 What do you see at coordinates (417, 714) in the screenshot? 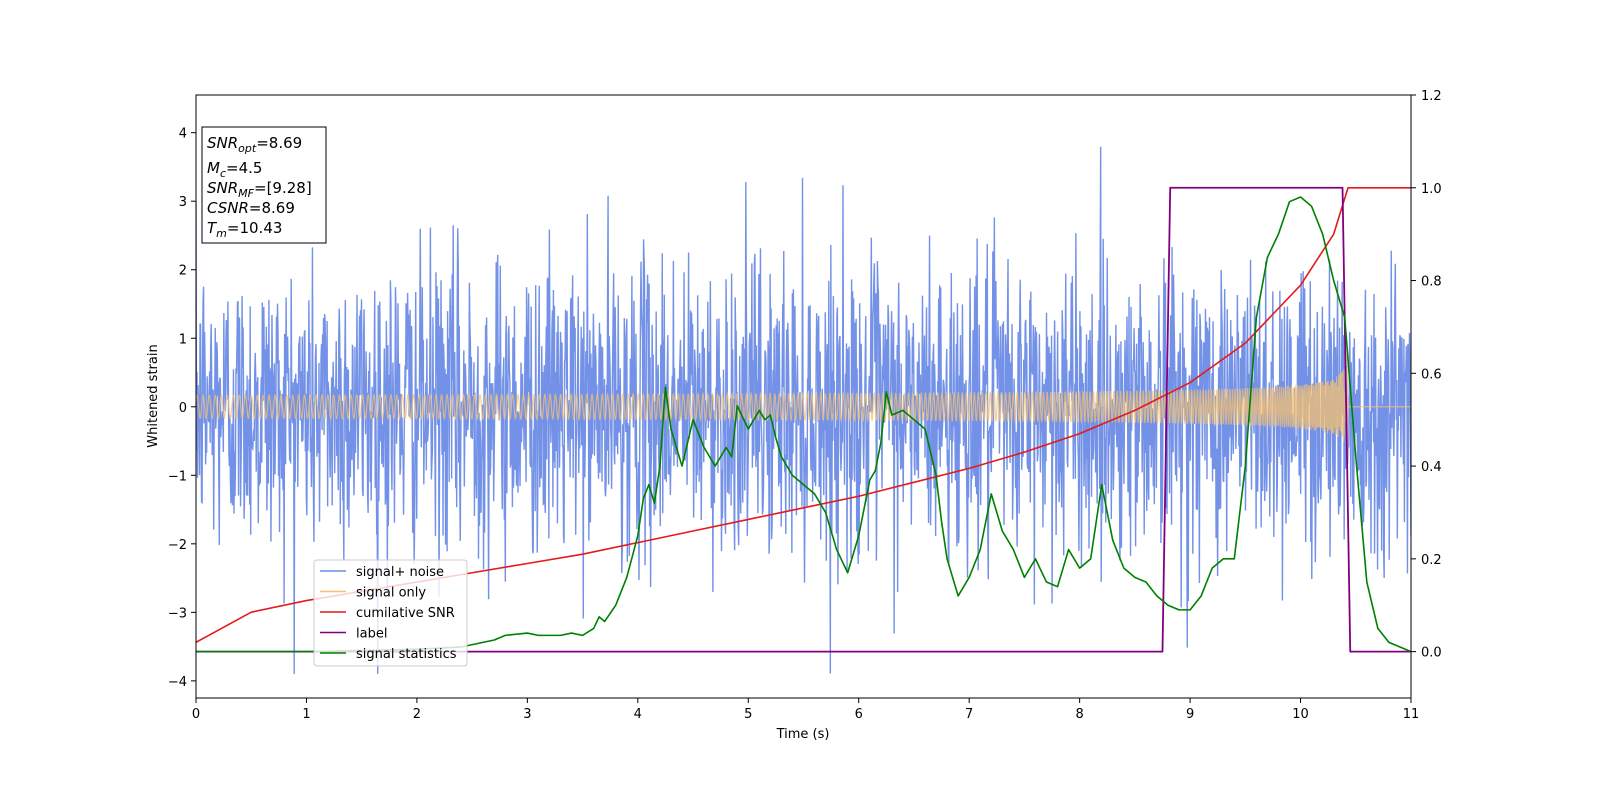
I see `x-tick-label: 2` at bounding box center [417, 714].